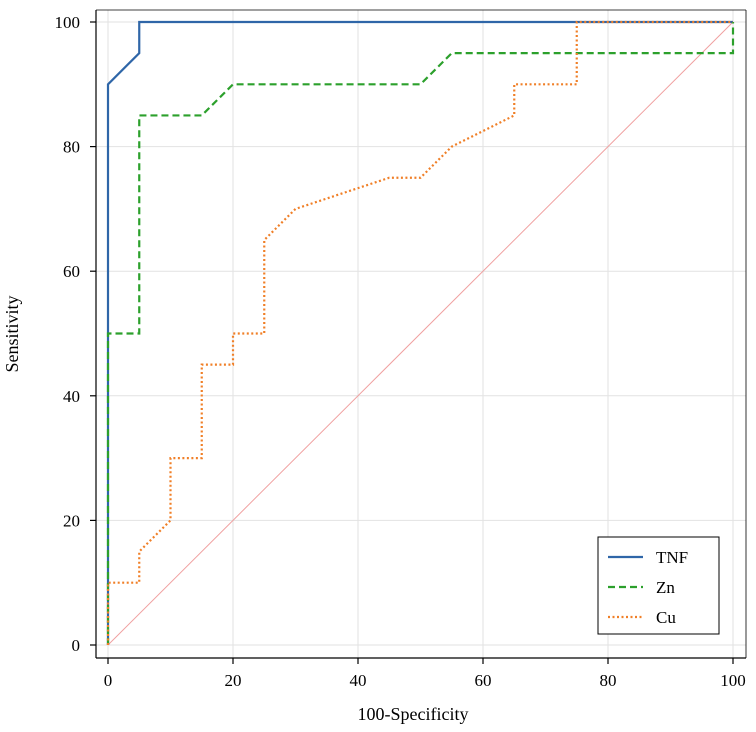 This screenshot has height=732, width=756. What do you see at coordinates (413, 714) in the screenshot?
I see `x-axis-label: 100-Specificity` at bounding box center [413, 714].